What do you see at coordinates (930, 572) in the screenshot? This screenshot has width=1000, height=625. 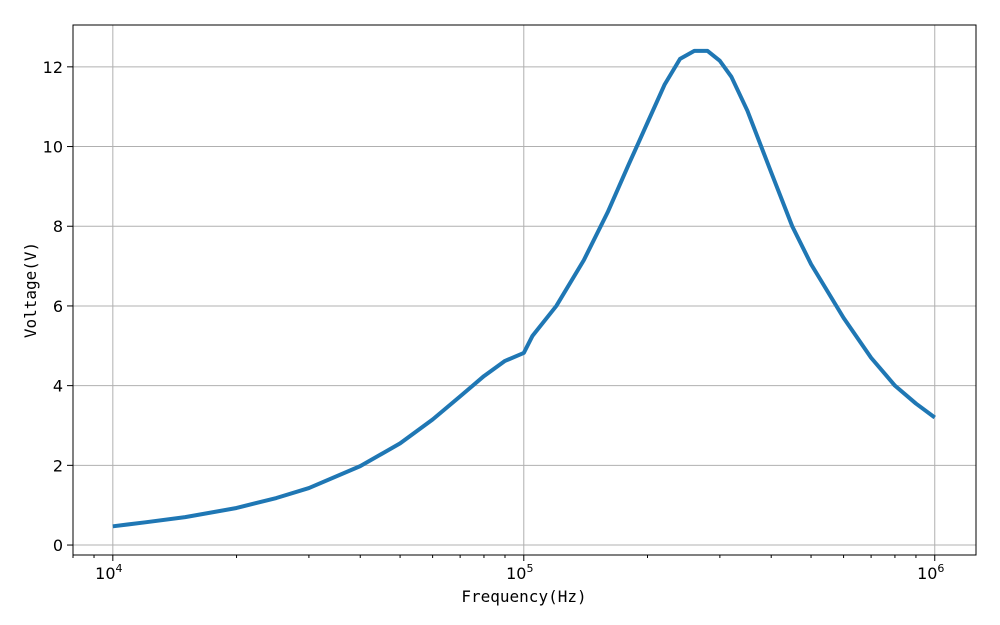 I see `x-tick-label: 10⁶` at bounding box center [930, 572].